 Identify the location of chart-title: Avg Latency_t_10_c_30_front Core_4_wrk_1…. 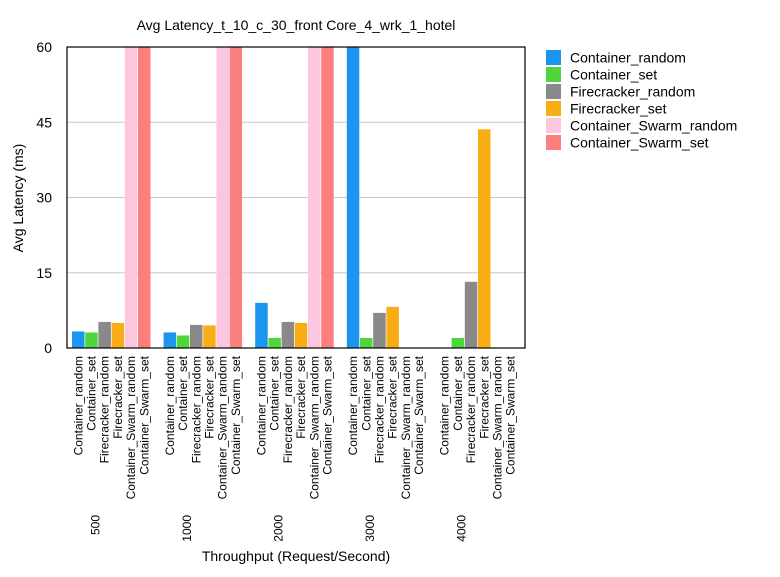
(296, 25).